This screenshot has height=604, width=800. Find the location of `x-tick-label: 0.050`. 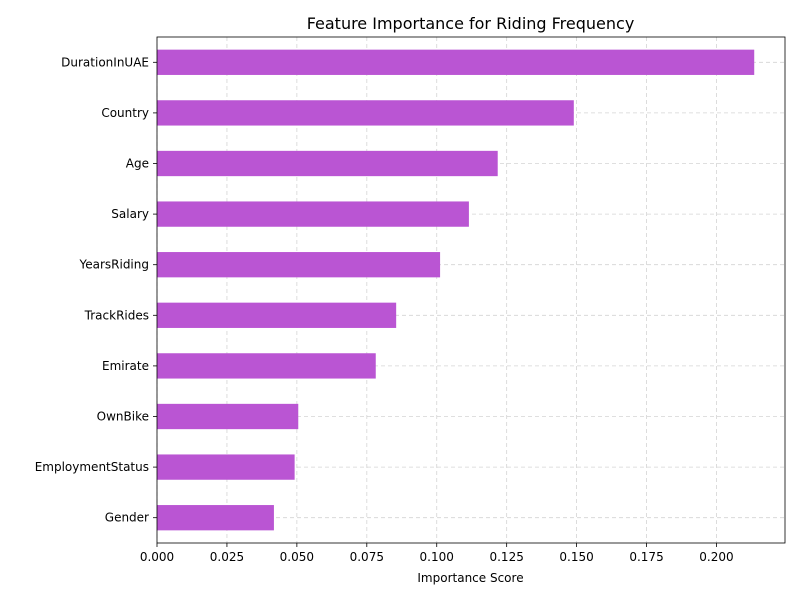

x-tick-label: 0.050 is located at coordinates (297, 557).